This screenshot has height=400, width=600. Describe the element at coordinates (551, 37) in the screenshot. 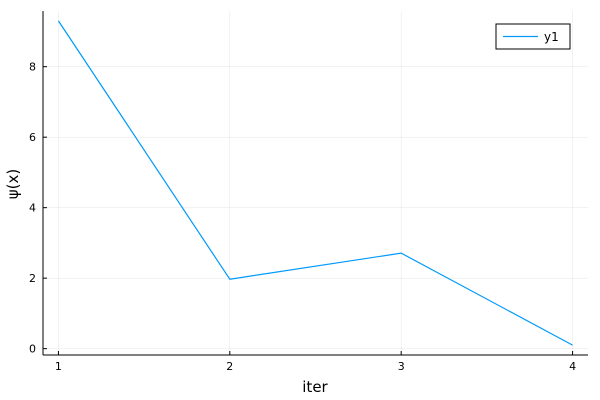

I see `legend-label-y1: y1` at that location.